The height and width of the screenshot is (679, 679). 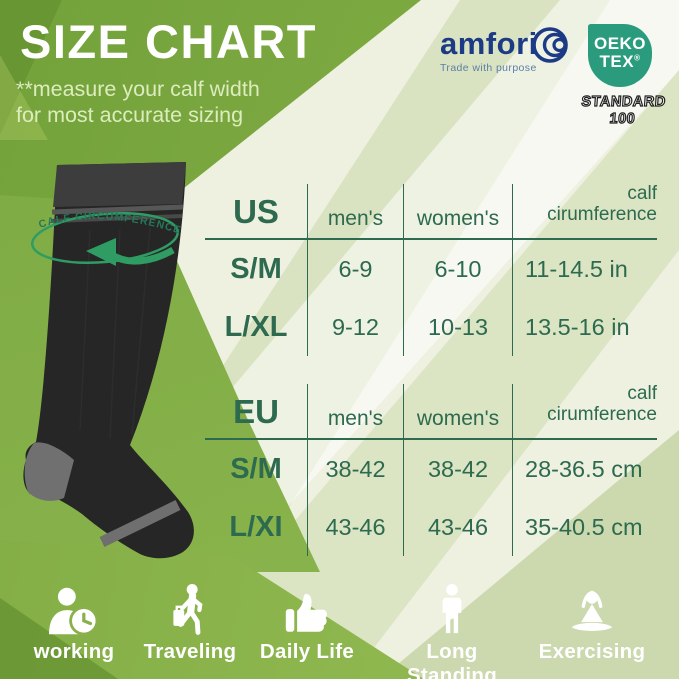 What do you see at coordinates (108, 360) in the screenshot?
I see `sock-illustration: CALF CIRCUMFERENCE` at bounding box center [108, 360].